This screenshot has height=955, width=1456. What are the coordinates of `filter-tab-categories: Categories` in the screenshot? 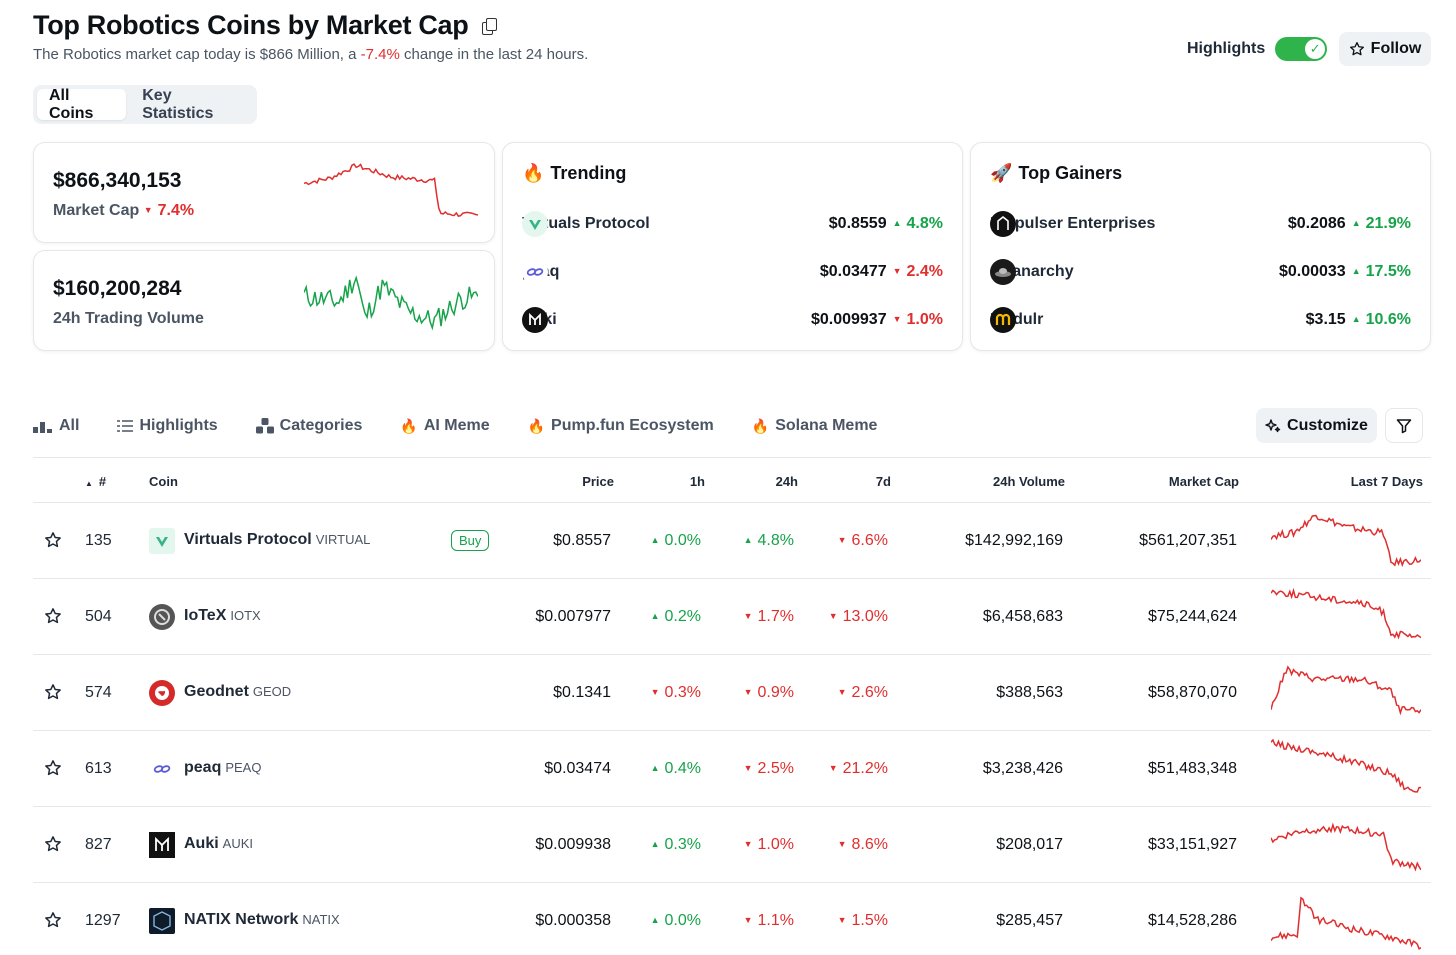 It's located at (308, 426).